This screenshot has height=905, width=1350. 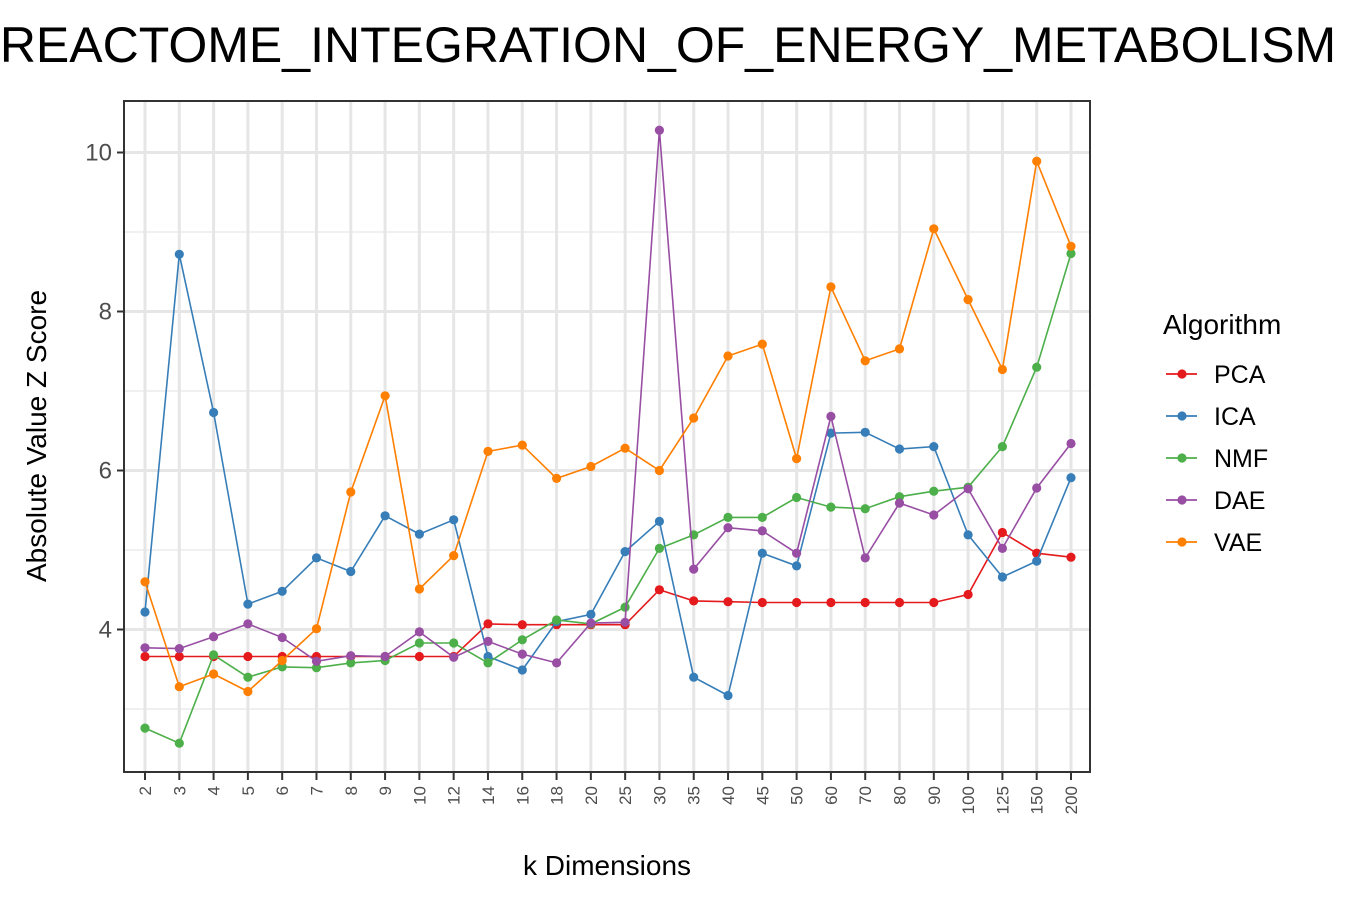 What do you see at coordinates (488, 795) in the screenshot?
I see `x-tick-label: 14` at bounding box center [488, 795].